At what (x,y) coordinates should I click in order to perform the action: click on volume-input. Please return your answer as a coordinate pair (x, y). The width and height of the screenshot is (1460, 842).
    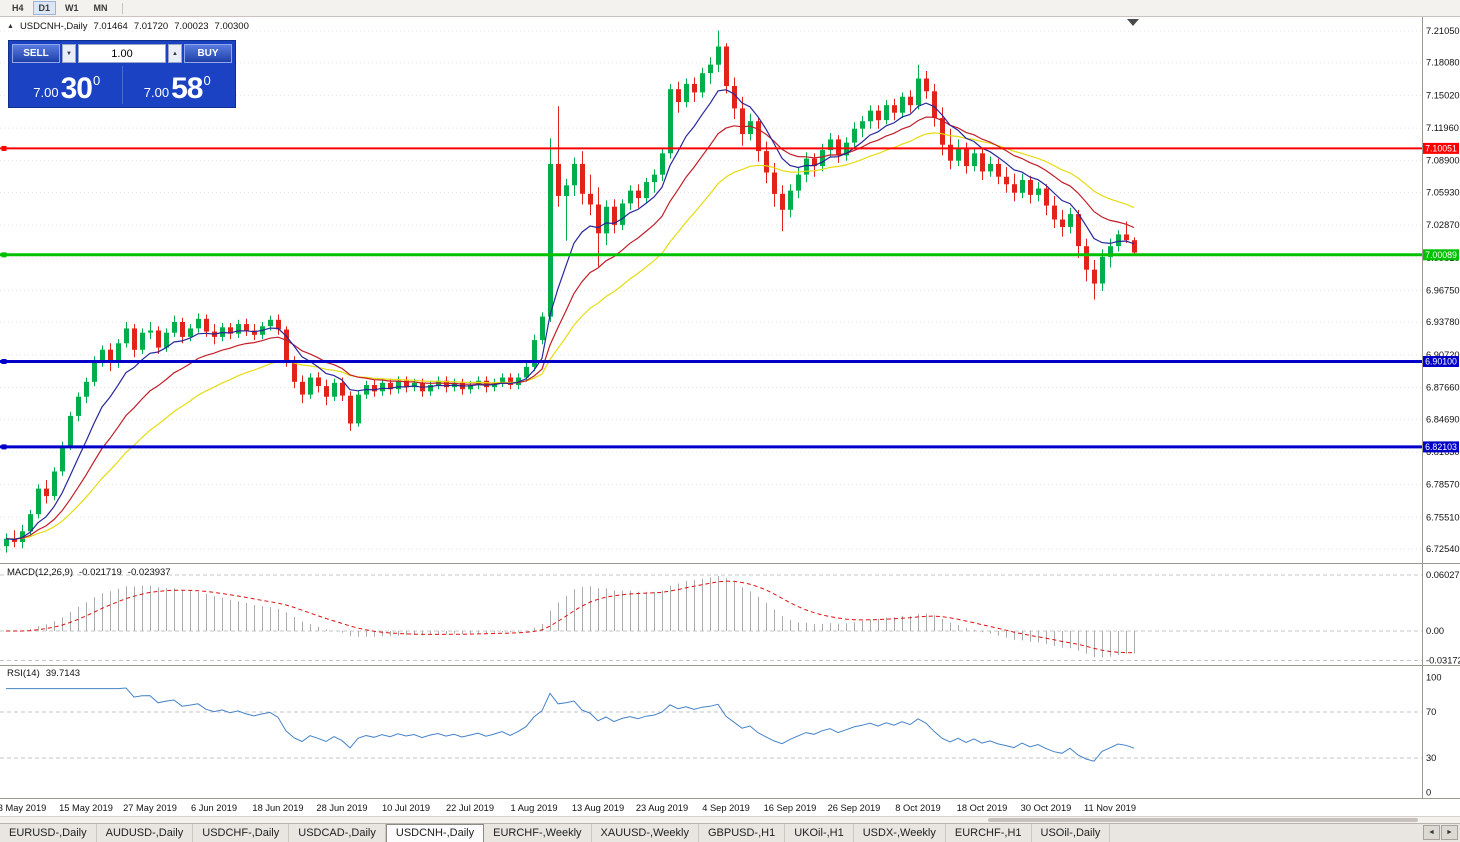
    Looking at the image, I should click on (122, 53).